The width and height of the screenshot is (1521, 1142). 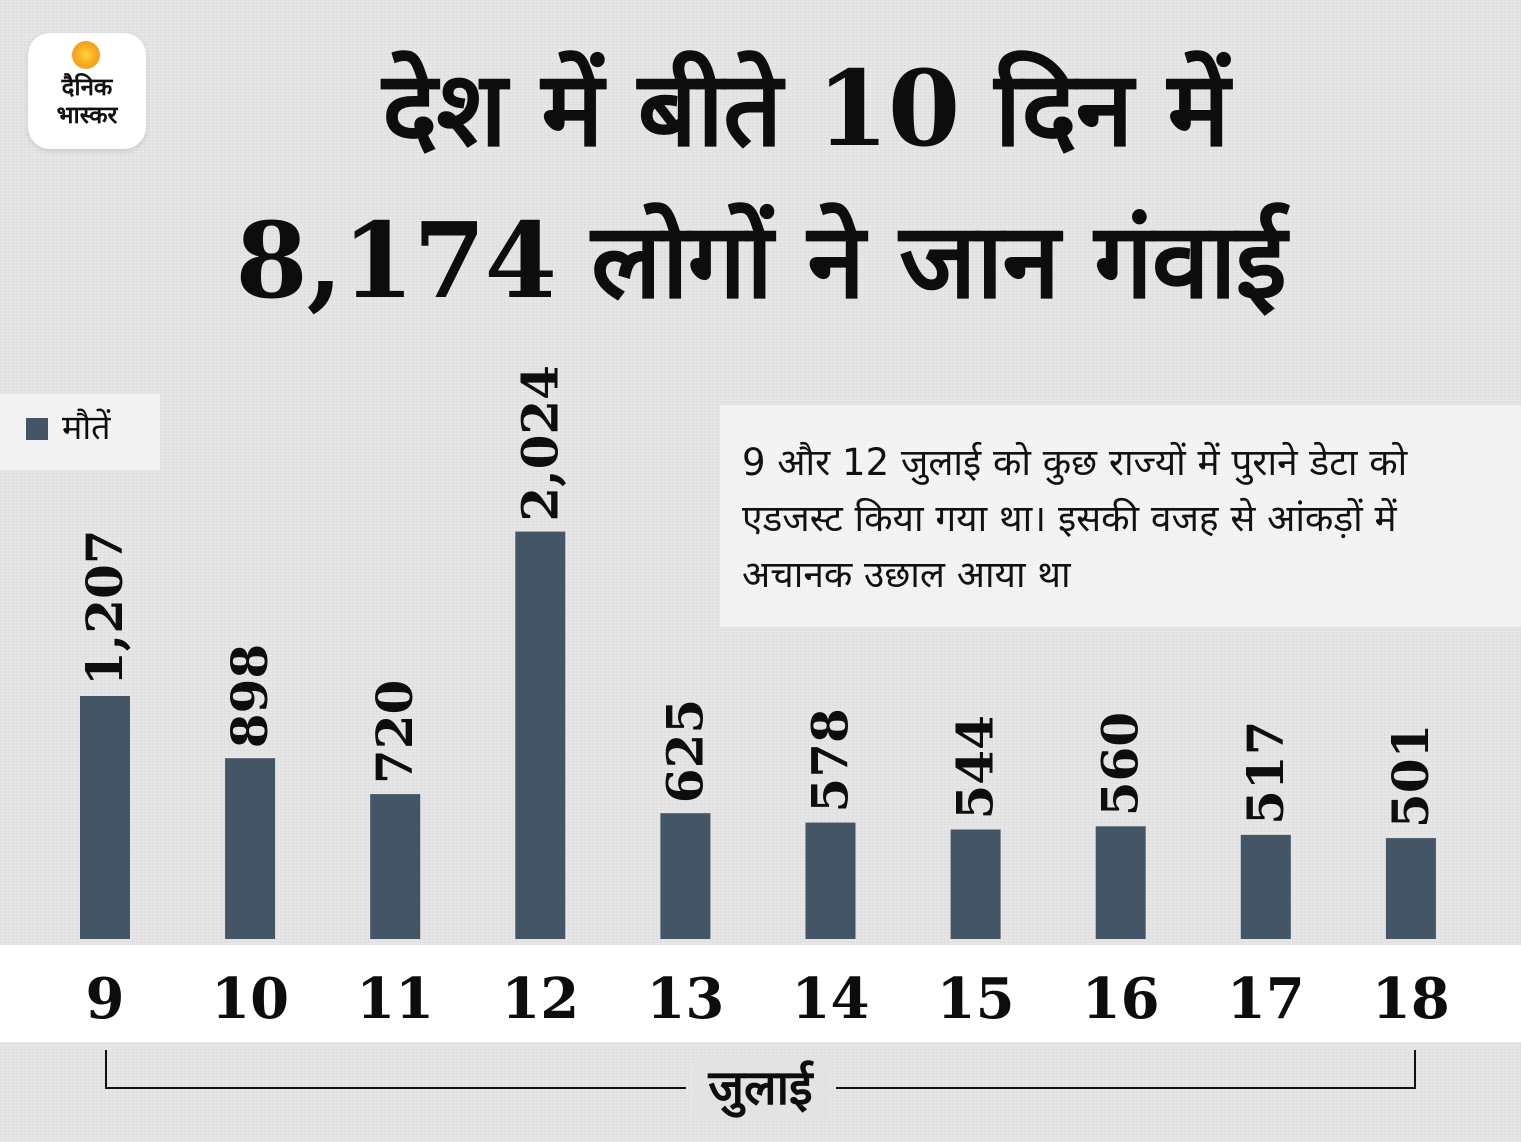 What do you see at coordinates (87, 115) in the screenshot?
I see `logo-text-line2: भास्कर` at bounding box center [87, 115].